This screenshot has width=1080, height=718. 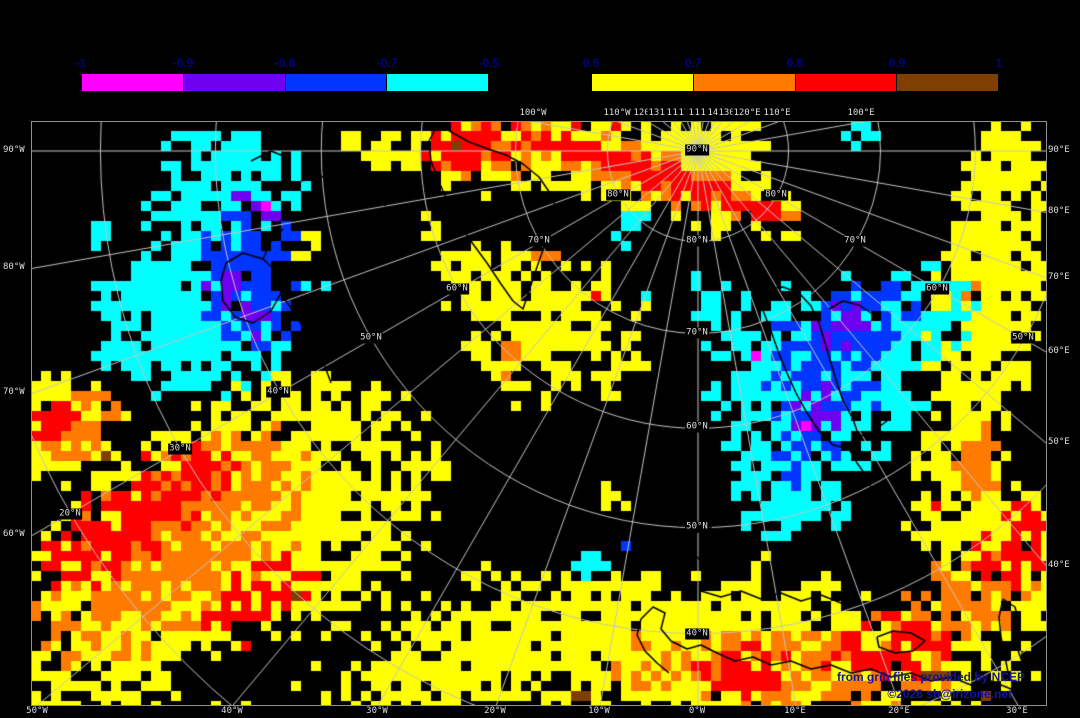 What do you see at coordinates (732, 113) in the screenshot?
I see `meridian-label-top: 130°E` at bounding box center [732, 113].